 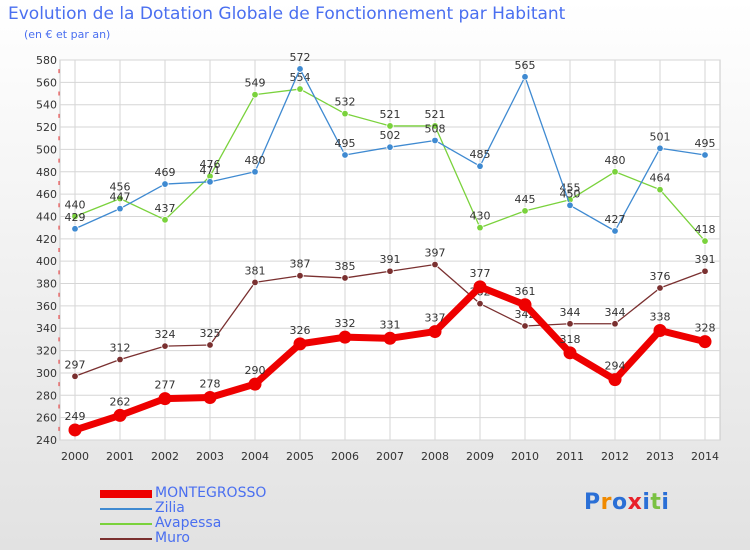 What do you see at coordinates (126, 508) in the screenshot?
I see `legend-swatch-zilia` at bounding box center [126, 508].